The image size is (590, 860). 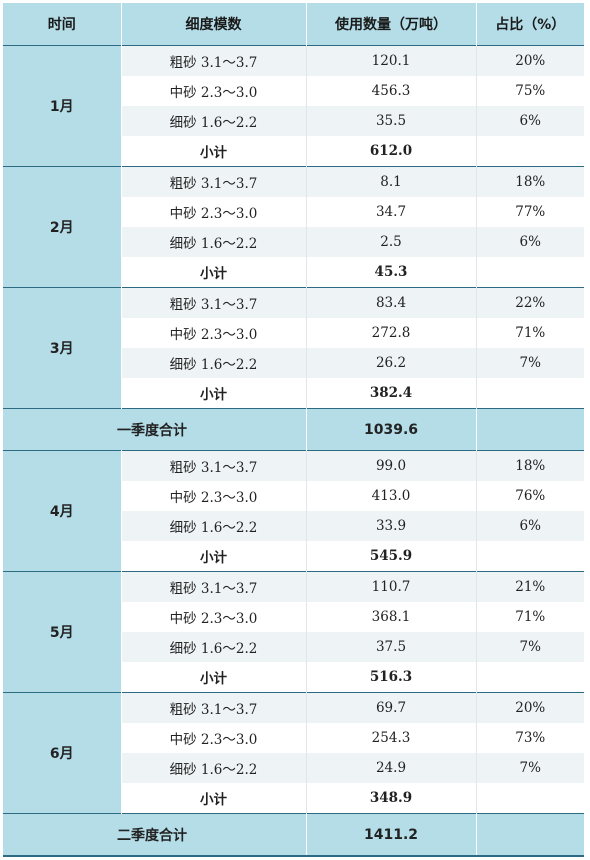 What do you see at coordinates (391, 121) in the screenshot?
I see `amount-cell: 35.5` at bounding box center [391, 121].